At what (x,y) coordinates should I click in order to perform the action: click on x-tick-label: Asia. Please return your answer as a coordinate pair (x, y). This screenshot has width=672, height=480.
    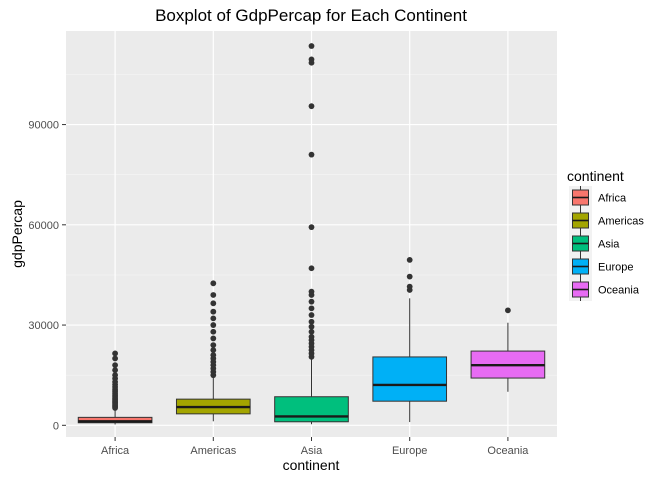
    Looking at the image, I should click on (312, 451).